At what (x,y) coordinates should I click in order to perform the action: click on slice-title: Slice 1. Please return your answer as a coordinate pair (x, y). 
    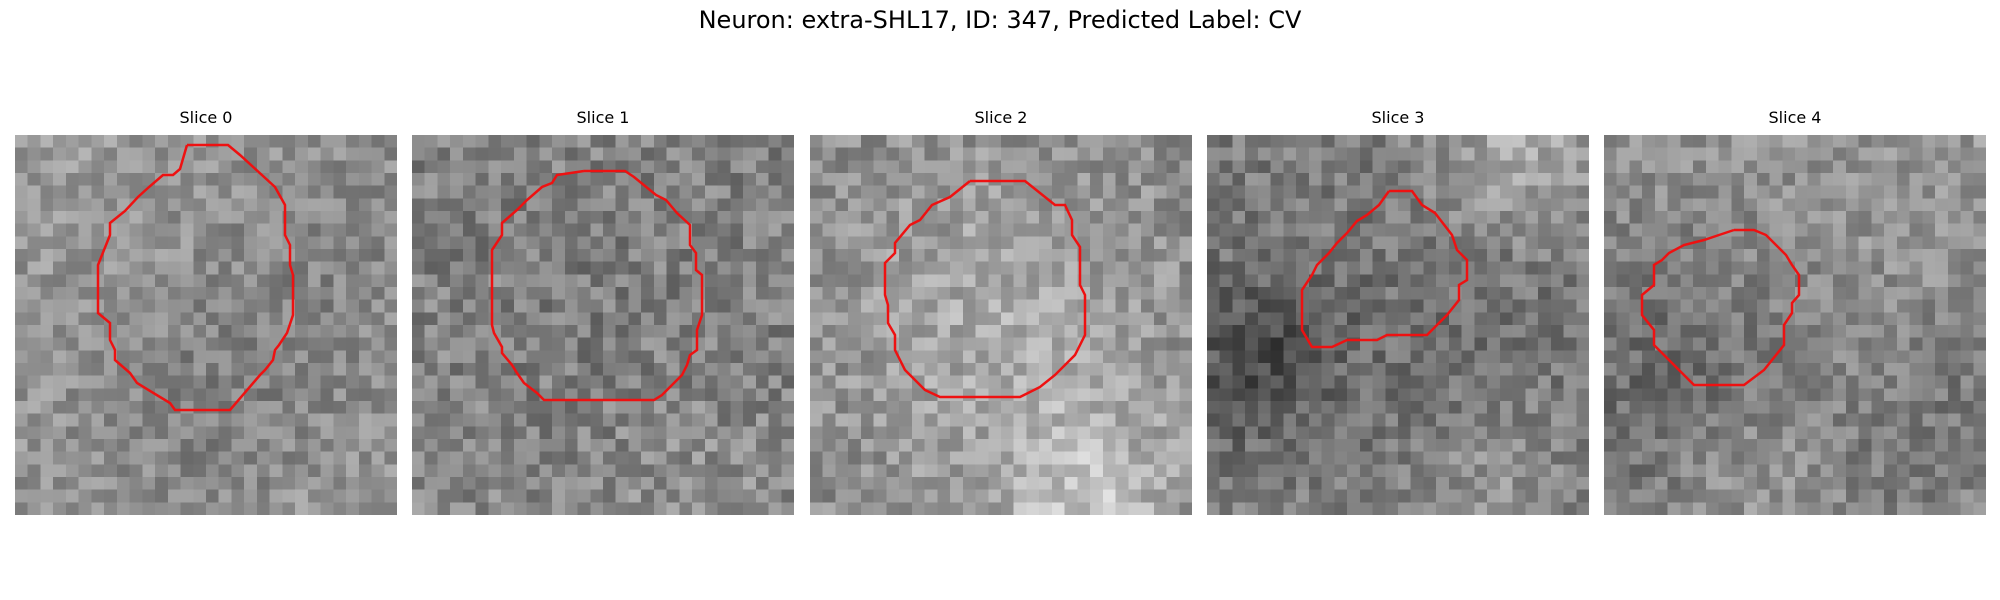
    Looking at the image, I should click on (603, 117).